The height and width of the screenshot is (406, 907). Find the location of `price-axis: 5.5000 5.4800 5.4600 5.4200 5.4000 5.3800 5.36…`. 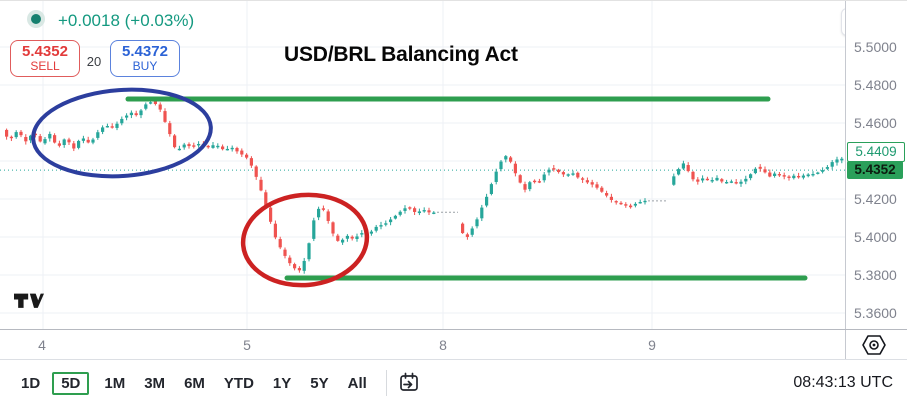

price-axis: 5.5000 5.4800 5.4600 5.4200 5.4000 5.3800 5.36… is located at coordinates (876, 180).